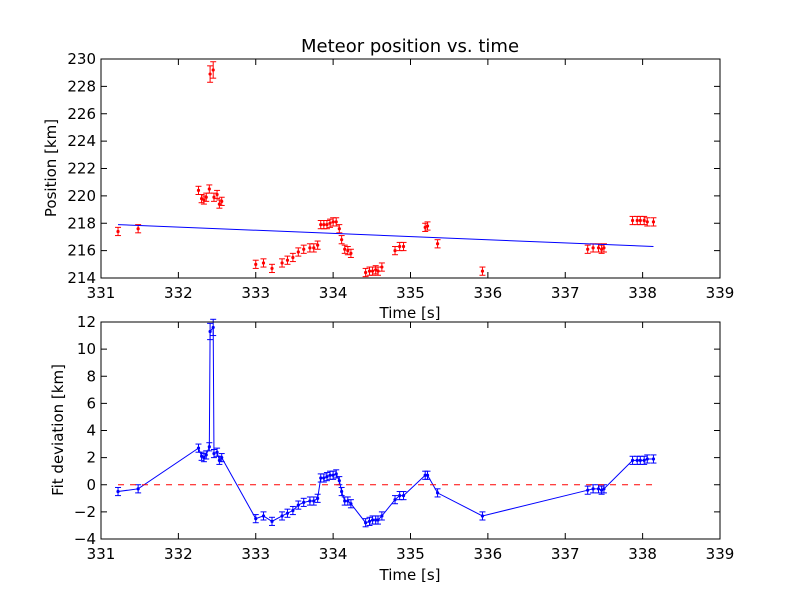  I want to click on x-tick-label: 335, so click(410, 293).